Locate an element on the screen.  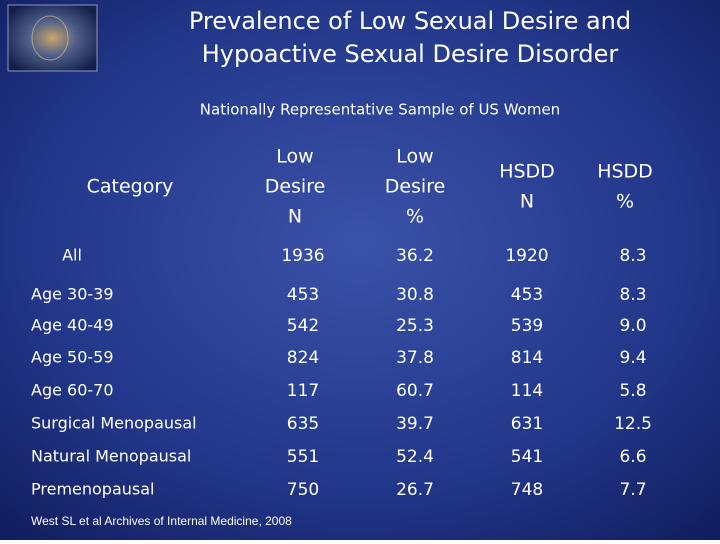
cell: 52.4 is located at coordinates (415, 457).